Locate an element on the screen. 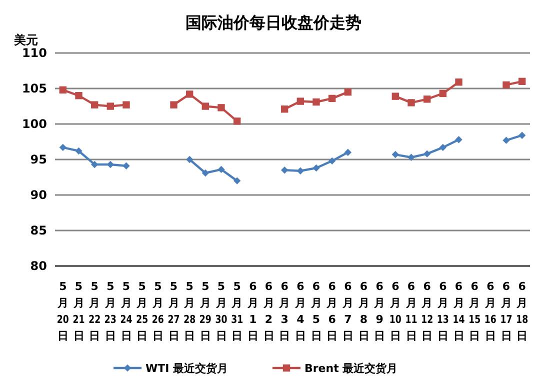 This screenshot has height=387, width=547. ytick: 95 is located at coordinates (38, 159).